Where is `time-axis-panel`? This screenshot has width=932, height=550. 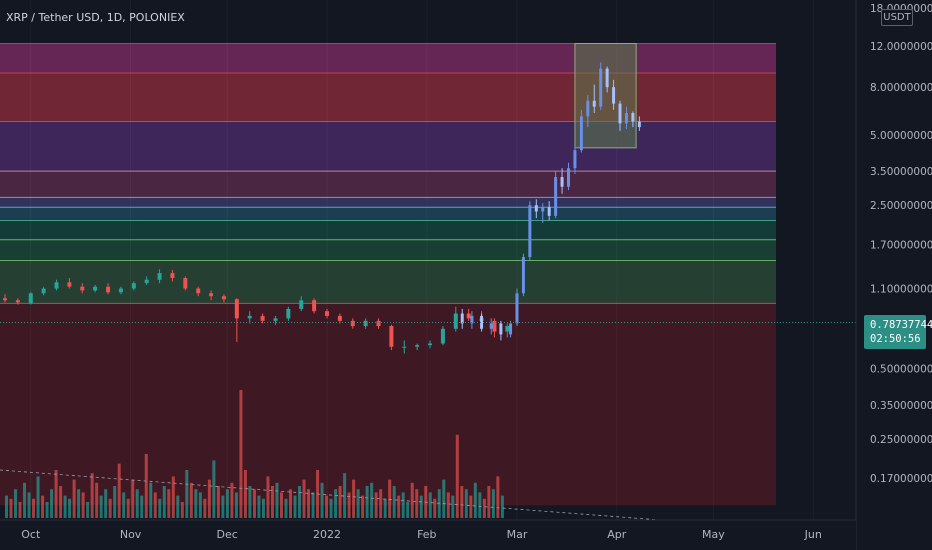 time-axis-panel is located at coordinates (428, 535).